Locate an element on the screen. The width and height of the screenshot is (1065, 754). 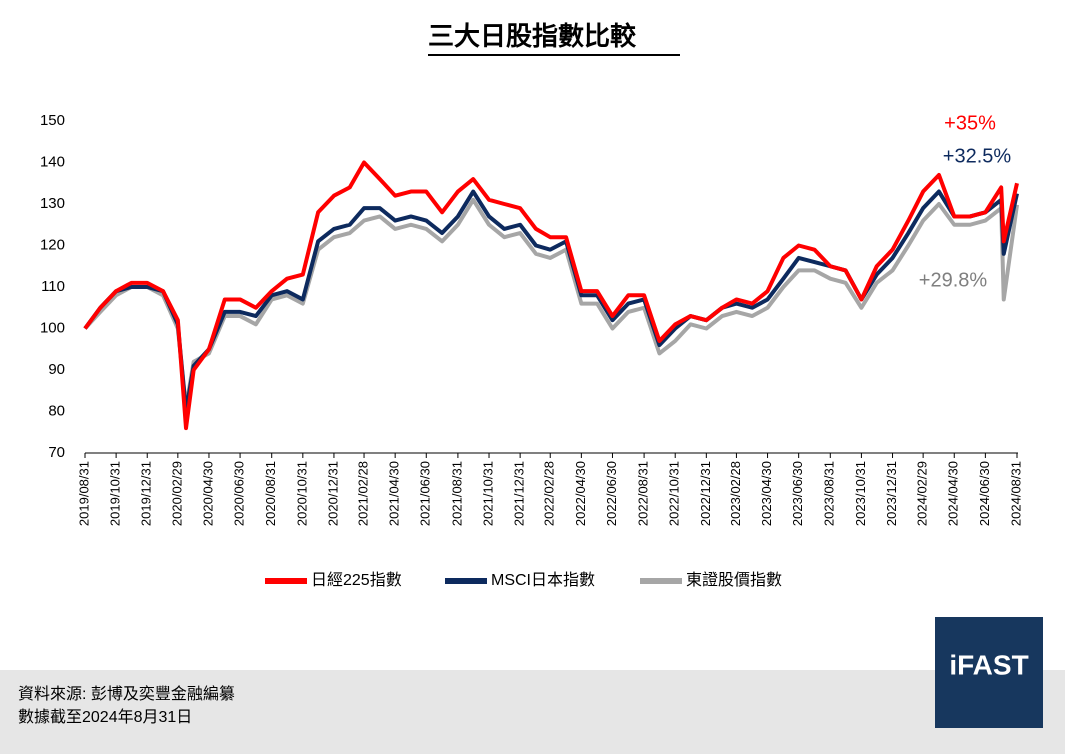
x-tick-label: 2021/10/31 is located at coordinates (487, 493).